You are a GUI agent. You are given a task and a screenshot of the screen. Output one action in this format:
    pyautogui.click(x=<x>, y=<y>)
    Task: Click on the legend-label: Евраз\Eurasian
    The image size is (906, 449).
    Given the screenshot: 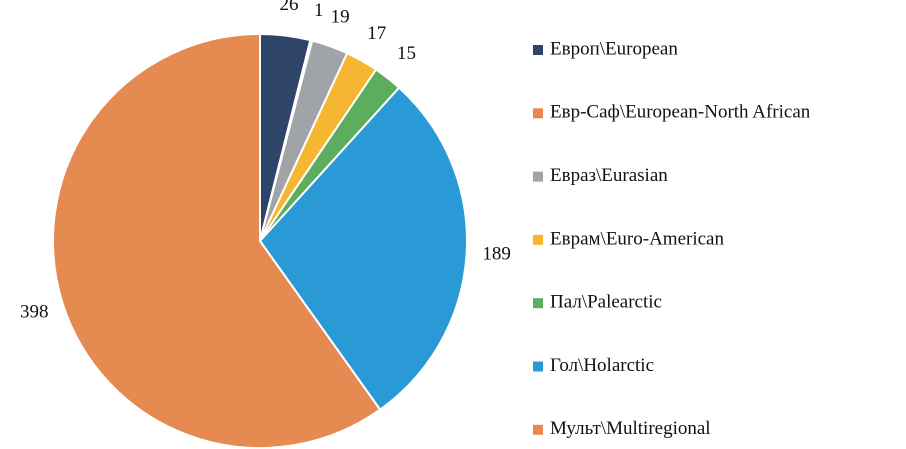 What is the action you would take?
    pyautogui.click(x=609, y=175)
    